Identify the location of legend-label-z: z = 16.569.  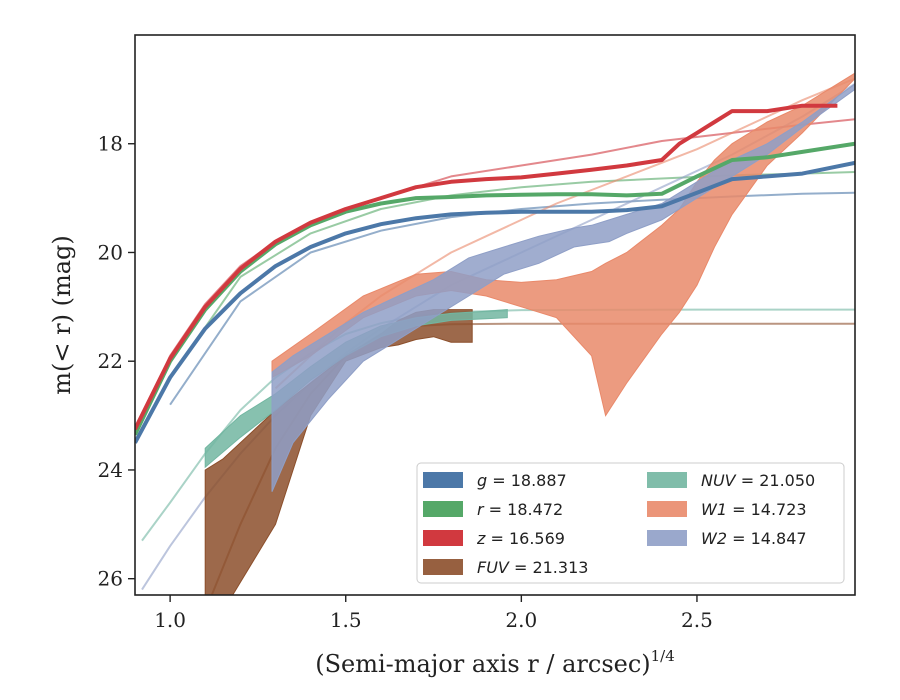
(520, 538).